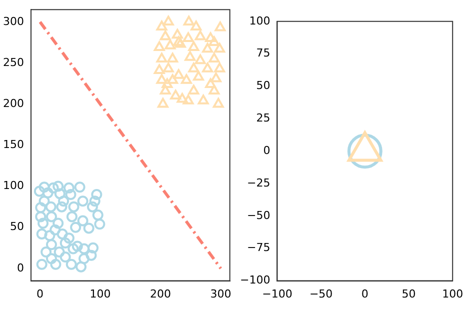  Describe the element at coordinates (221, 293) in the screenshot. I see `x-tick-label: 300` at that location.